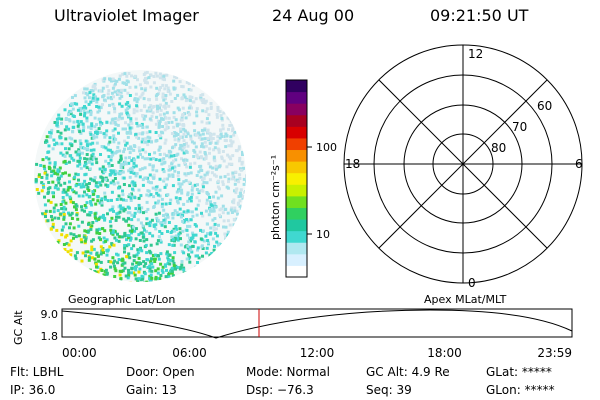 This screenshot has width=600, height=400. I want to click on colorbar-unit-label: photon cm⁻²s⁻¹, so click(275, 197).